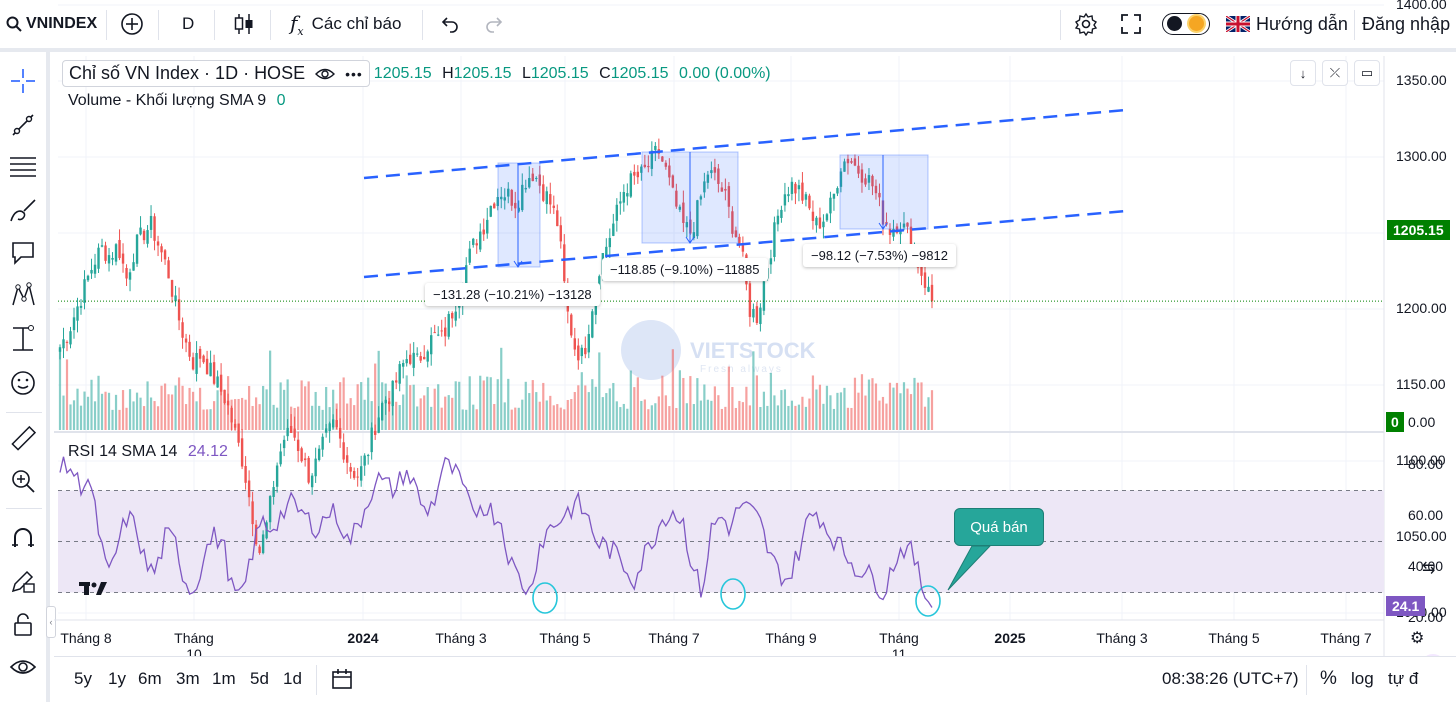 The width and height of the screenshot is (1456, 702). I want to click on sync-button: ⇆, so click(1433, 569).